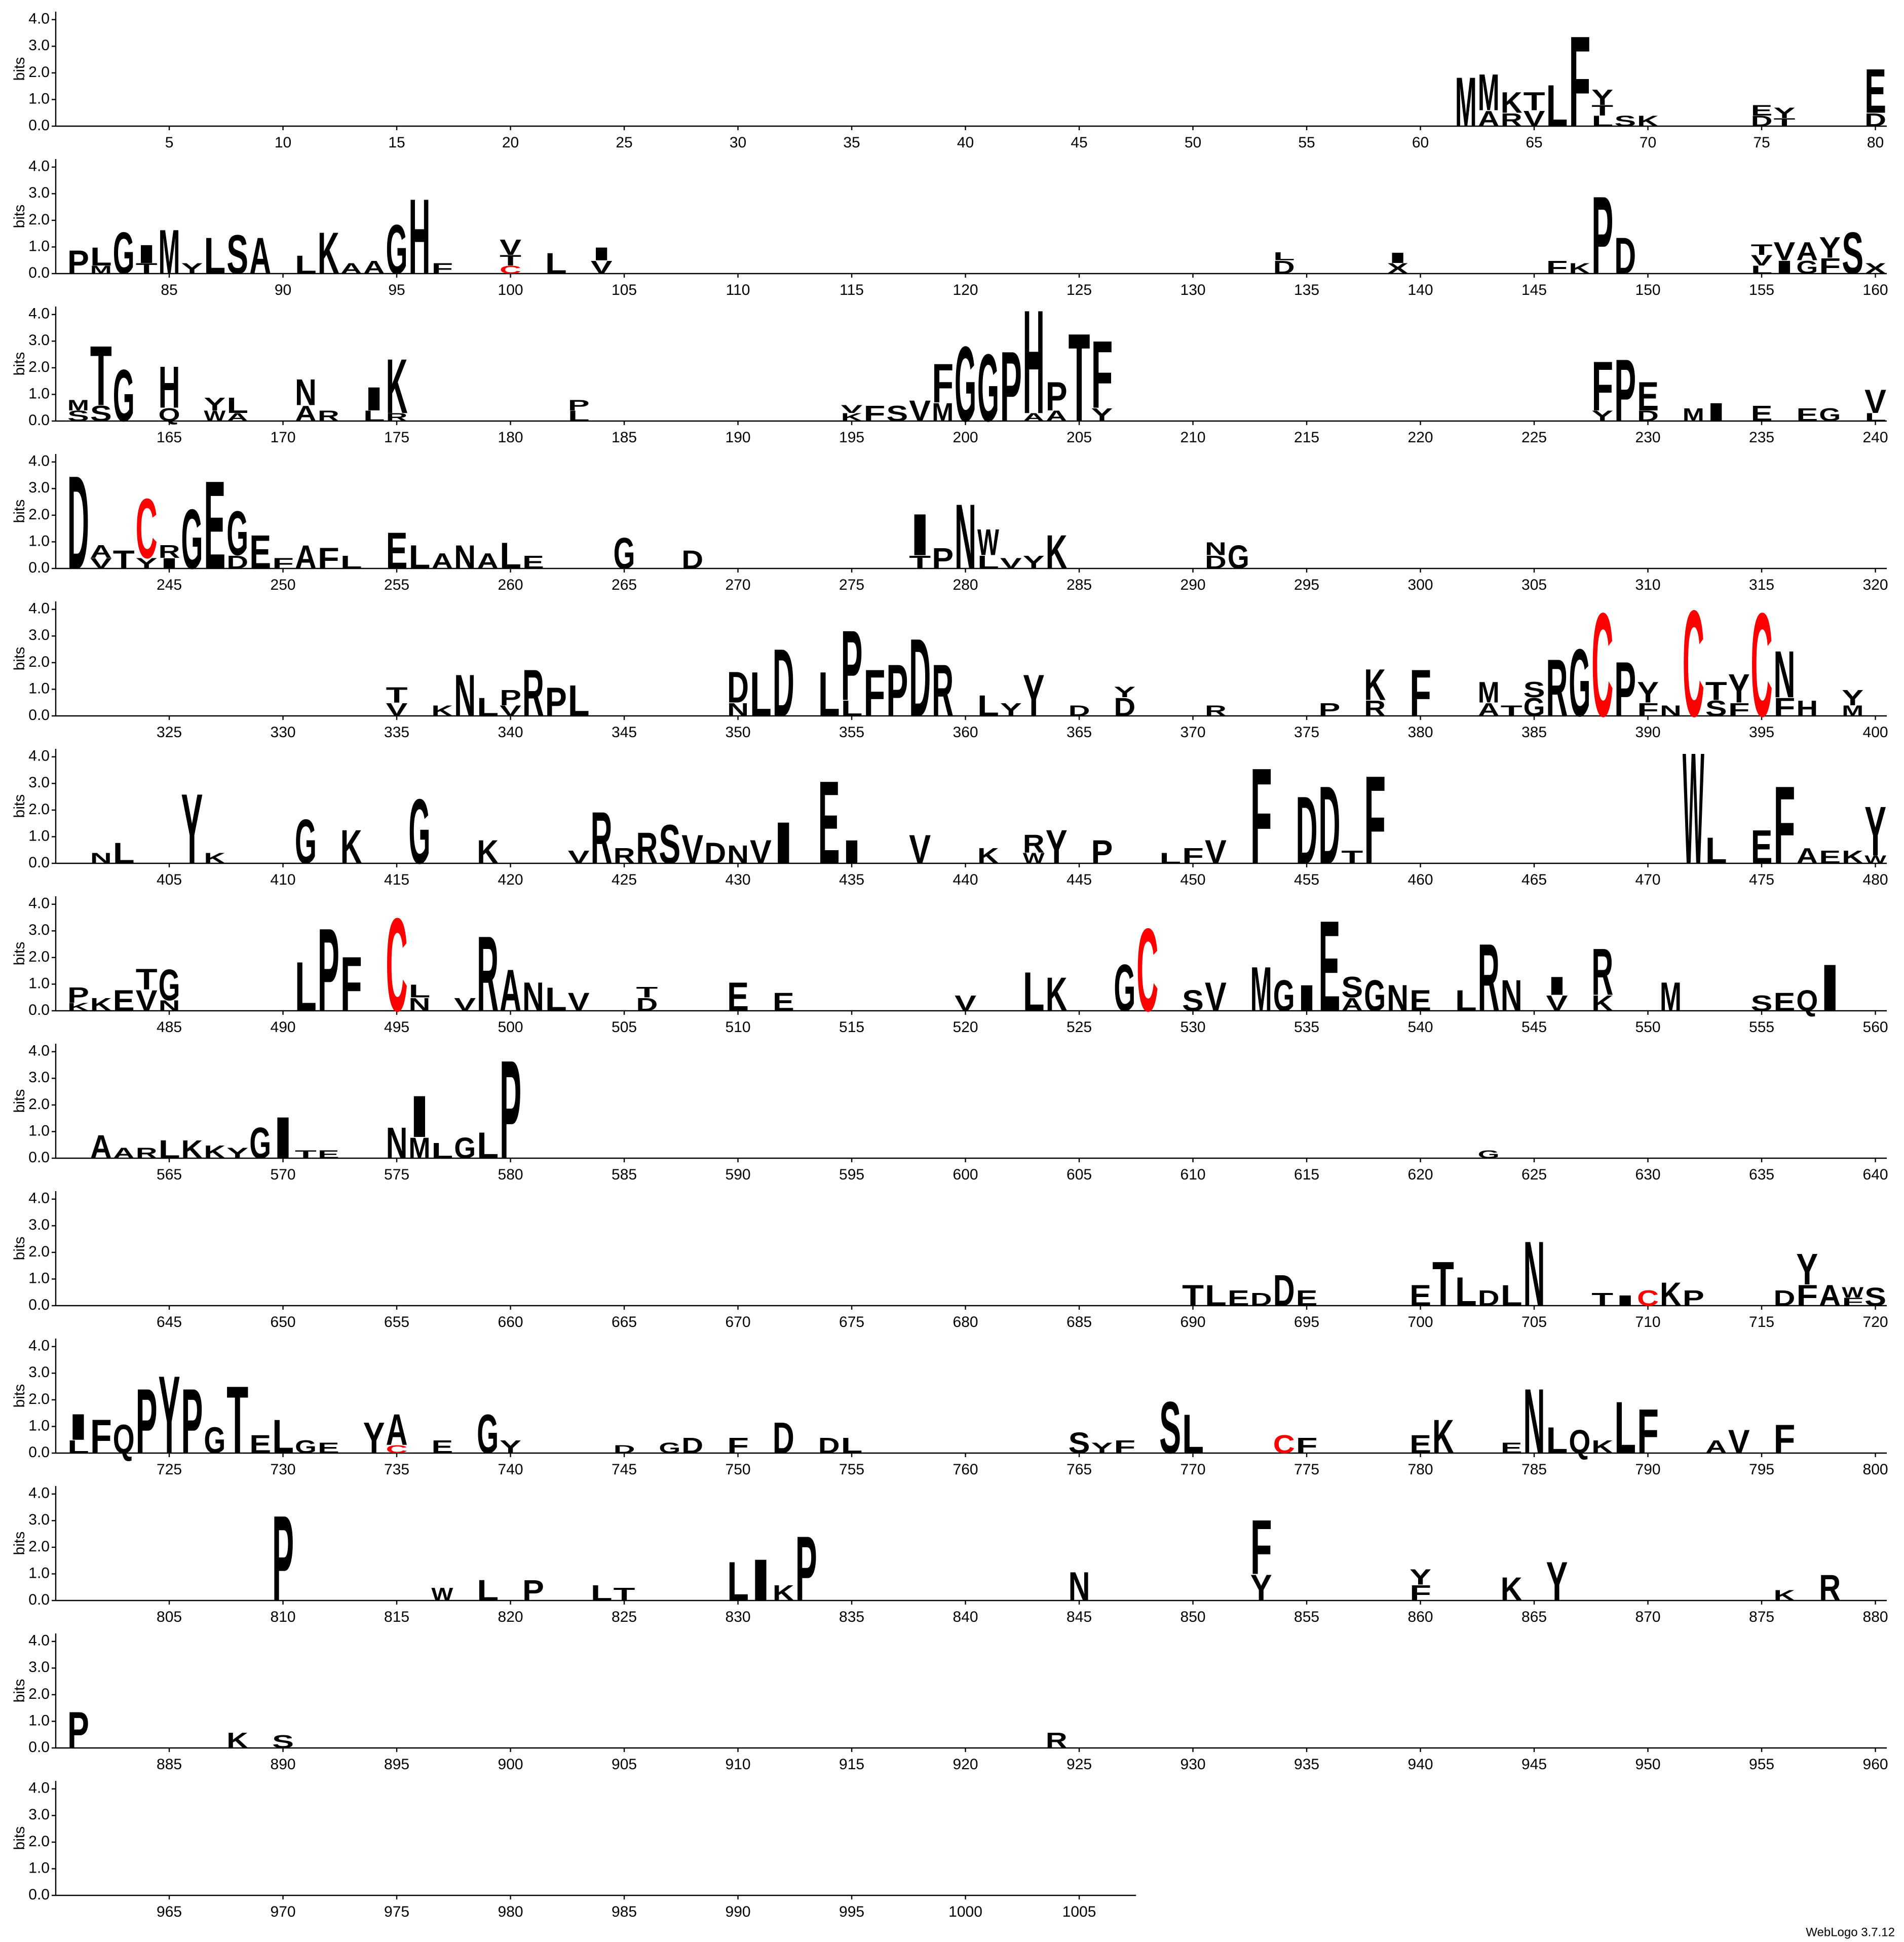 The height and width of the screenshot is (1942, 1904). I want to click on x-tick-label: 525, so click(1079, 1027).